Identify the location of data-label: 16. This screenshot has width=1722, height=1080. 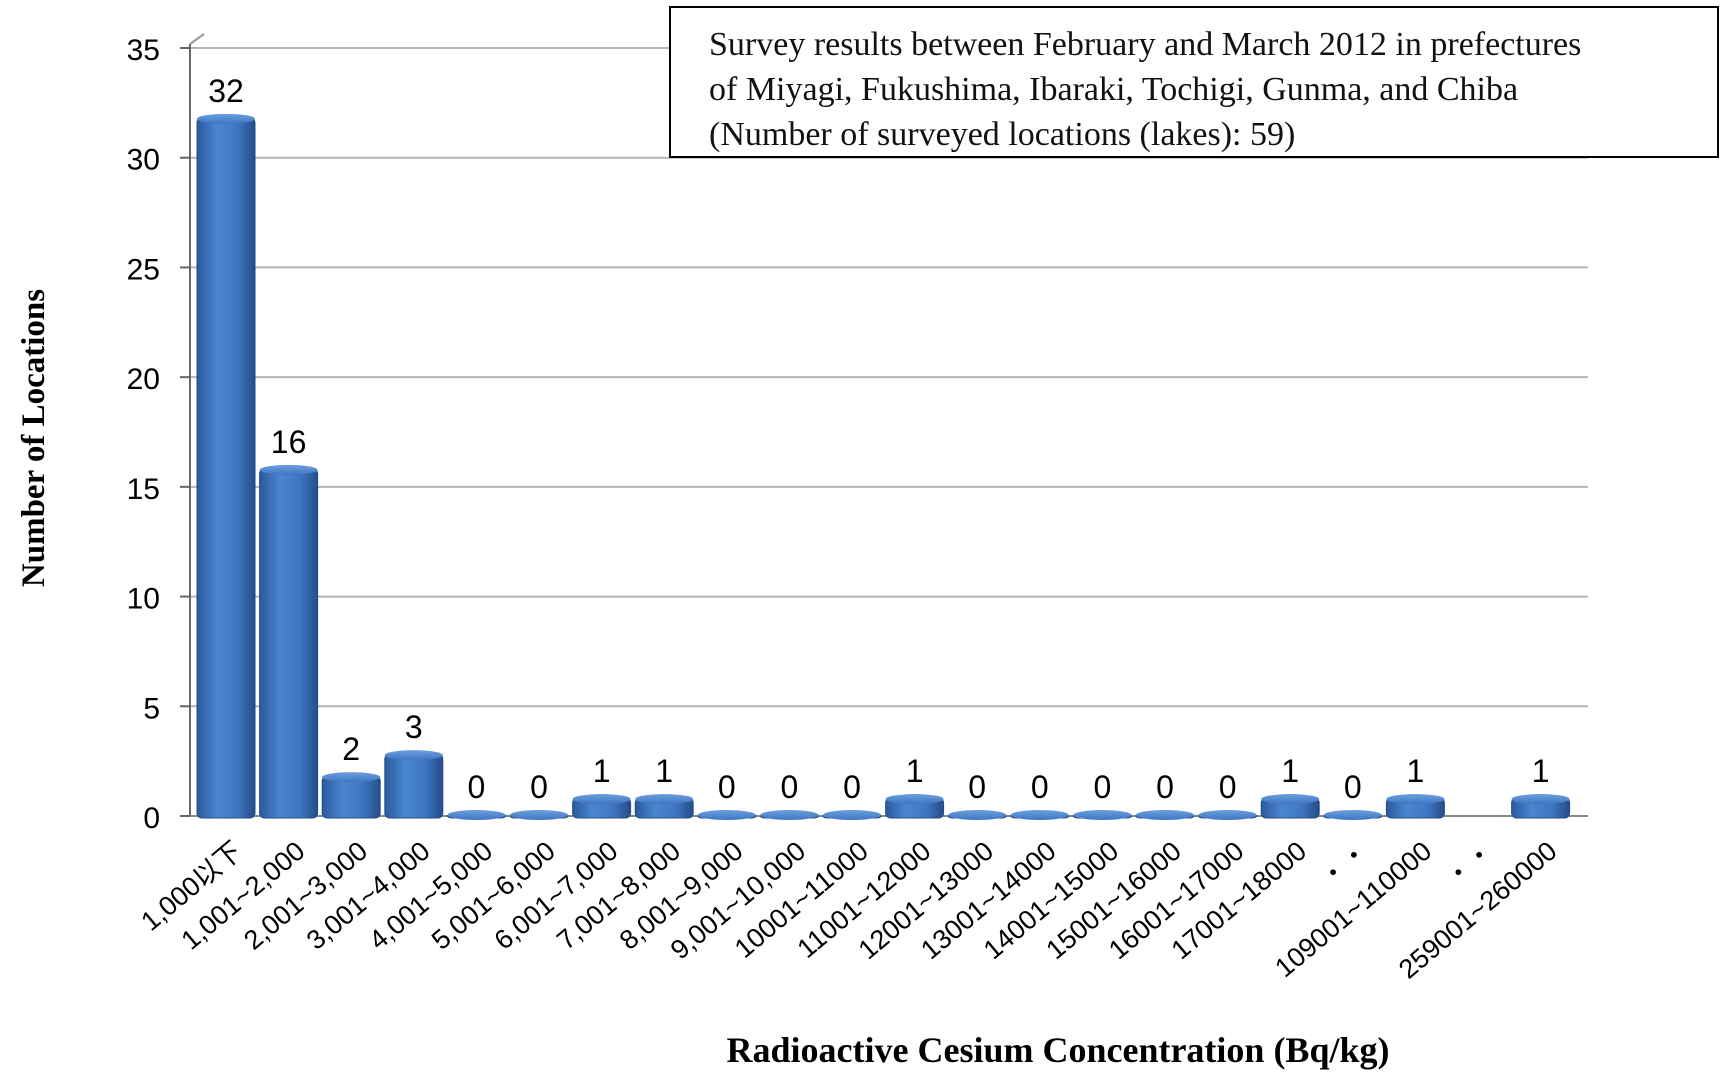
(289, 442).